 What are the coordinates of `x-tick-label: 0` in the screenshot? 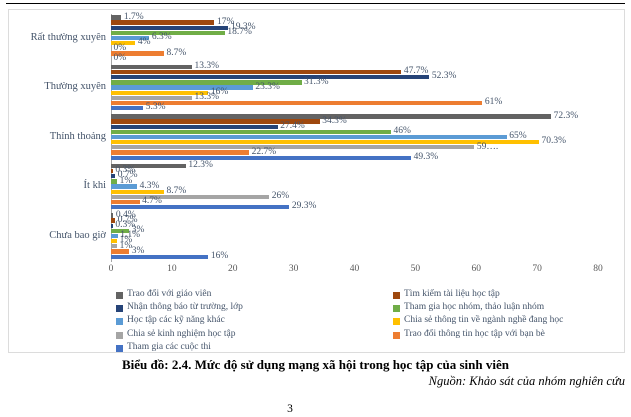 It's located at (111, 269).